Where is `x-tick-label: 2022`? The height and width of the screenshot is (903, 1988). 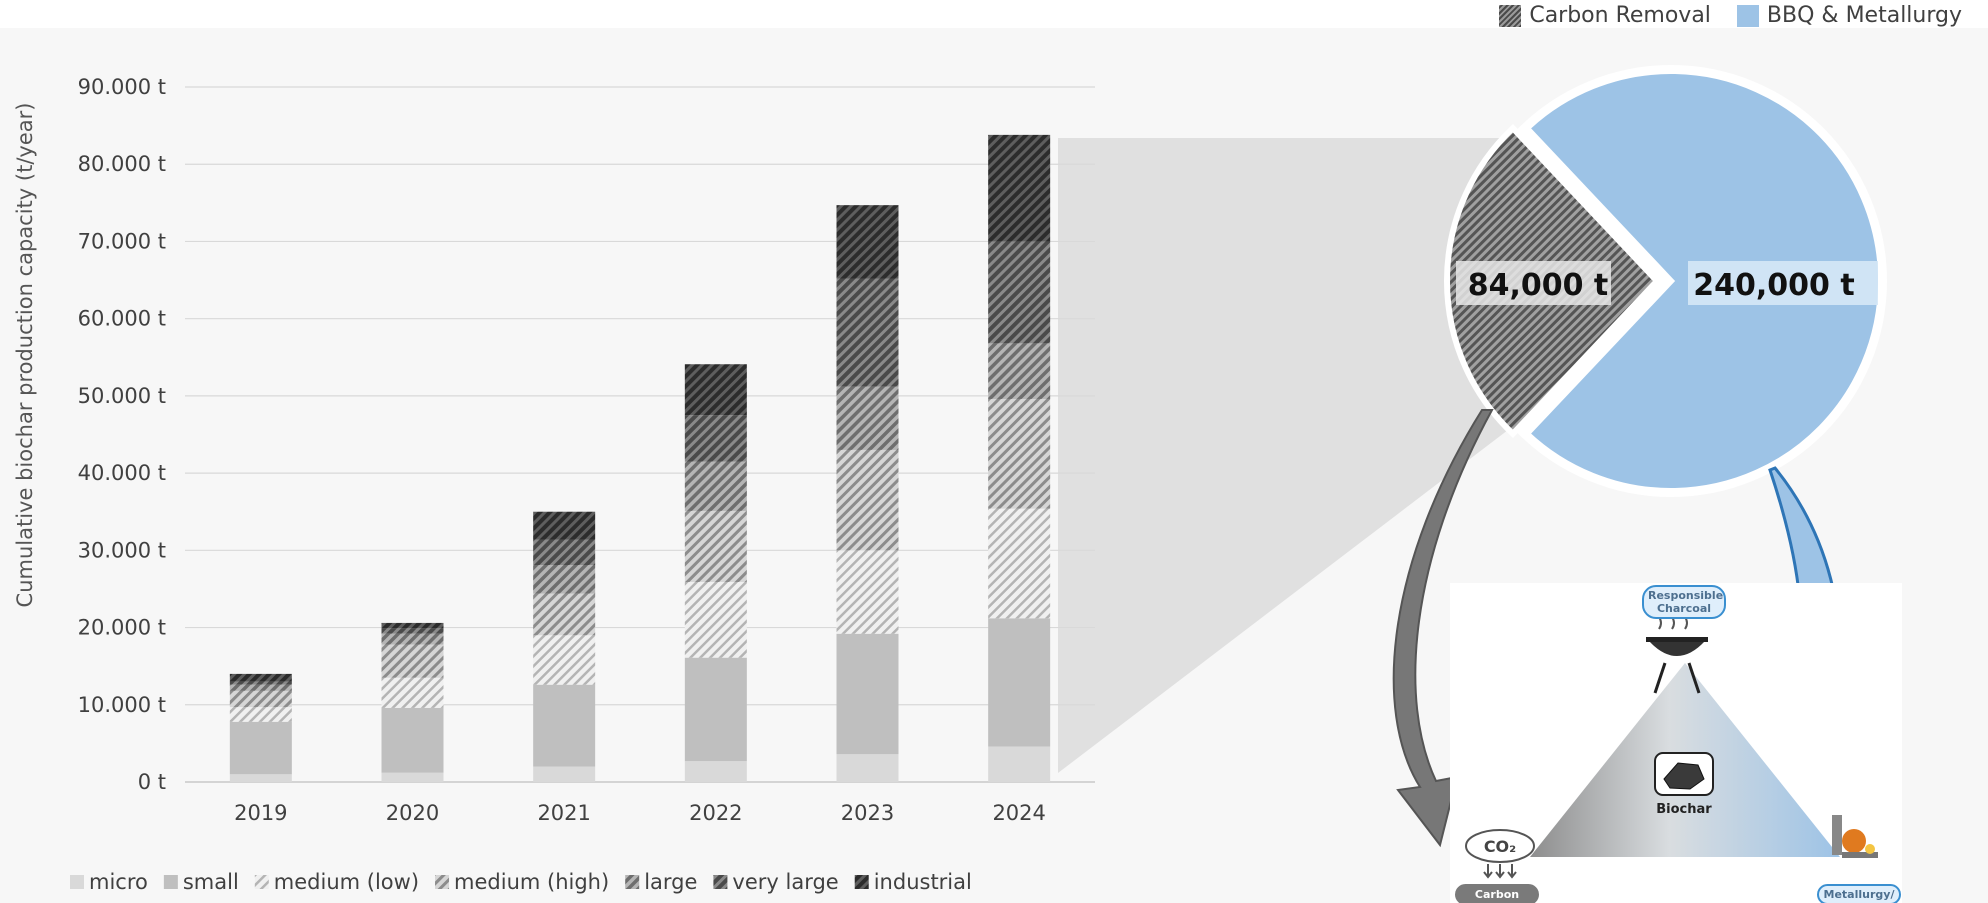
x-tick-label: 2022 is located at coordinates (715, 813).